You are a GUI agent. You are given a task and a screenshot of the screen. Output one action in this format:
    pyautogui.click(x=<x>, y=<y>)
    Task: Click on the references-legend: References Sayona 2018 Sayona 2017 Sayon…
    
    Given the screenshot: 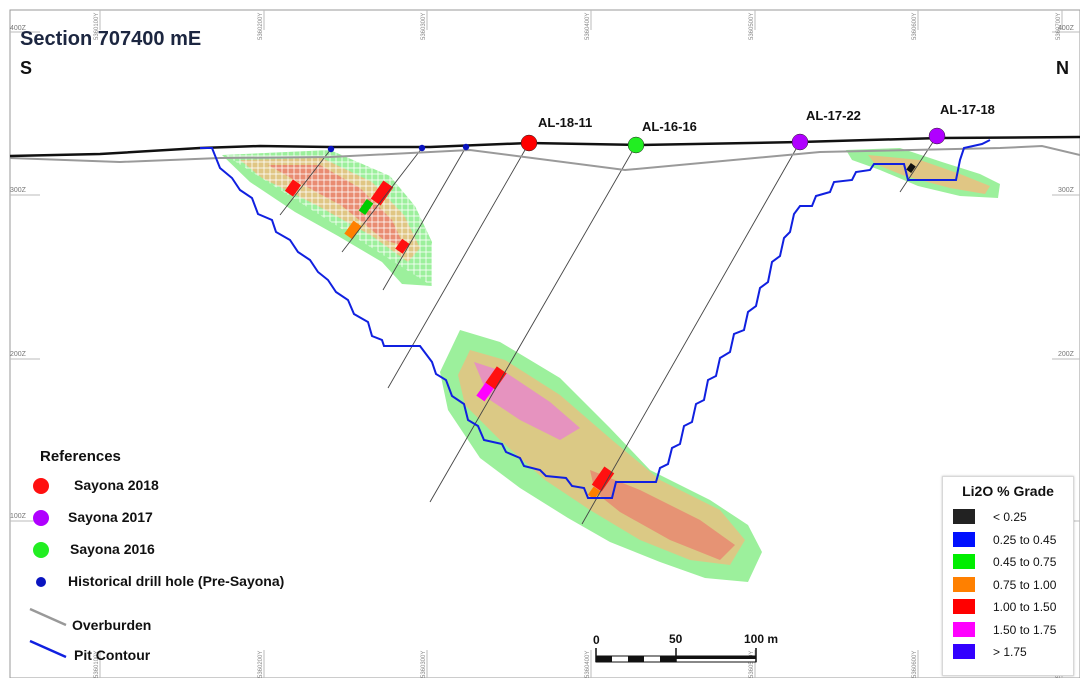 What is the action you would take?
    pyautogui.click(x=188, y=557)
    